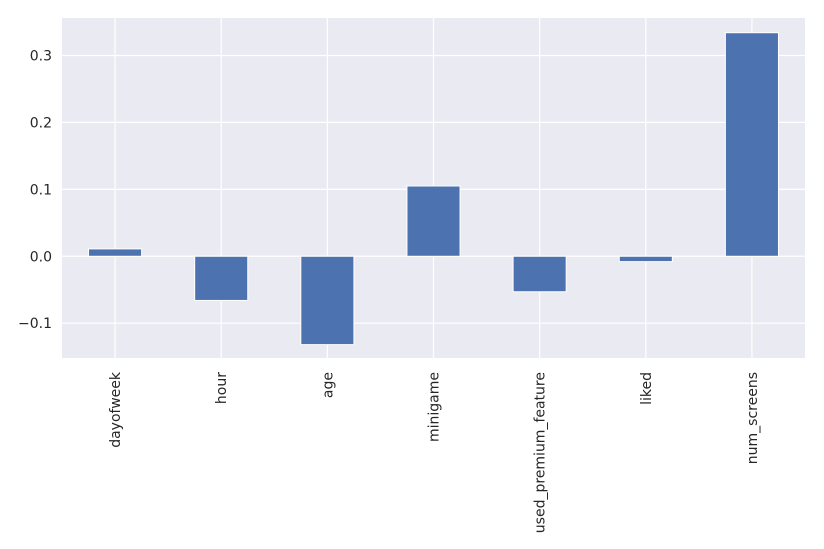 The width and height of the screenshot is (824, 549). What do you see at coordinates (116, 409) in the screenshot?
I see `x-tick-label: dayofweek` at bounding box center [116, 409].